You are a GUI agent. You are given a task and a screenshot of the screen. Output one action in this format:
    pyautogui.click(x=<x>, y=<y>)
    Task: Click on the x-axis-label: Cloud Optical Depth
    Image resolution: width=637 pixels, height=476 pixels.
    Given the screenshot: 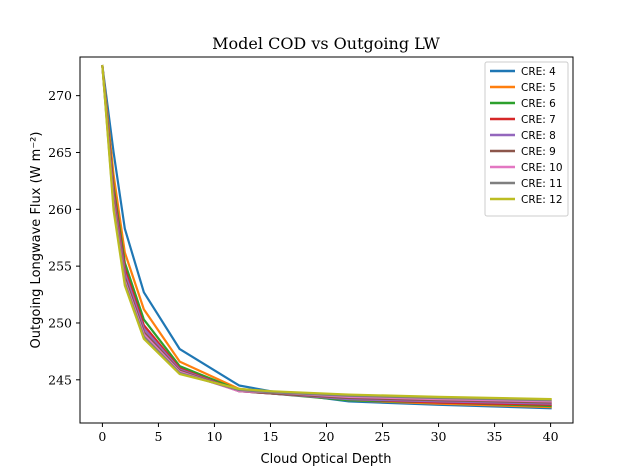 What is the action you would take?
    pyautogui.click(x=326, y=459)
    